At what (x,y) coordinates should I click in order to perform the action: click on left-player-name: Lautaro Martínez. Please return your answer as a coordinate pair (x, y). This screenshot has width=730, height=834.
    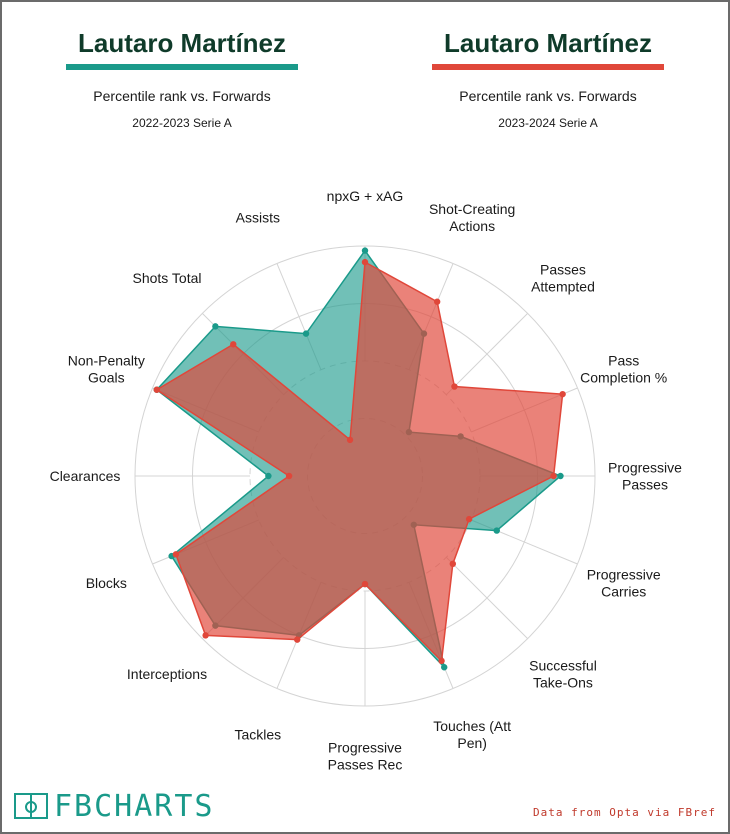
    Looking at the image, I should click on (182, 43).